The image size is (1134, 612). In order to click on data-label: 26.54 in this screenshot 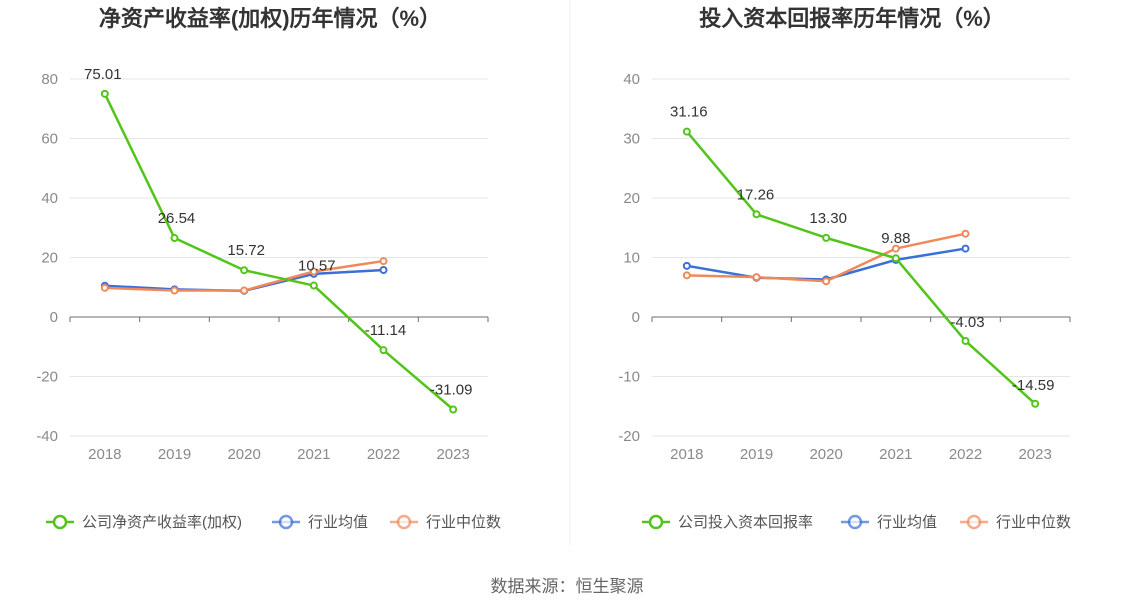, I will do `click(177, 218)`.